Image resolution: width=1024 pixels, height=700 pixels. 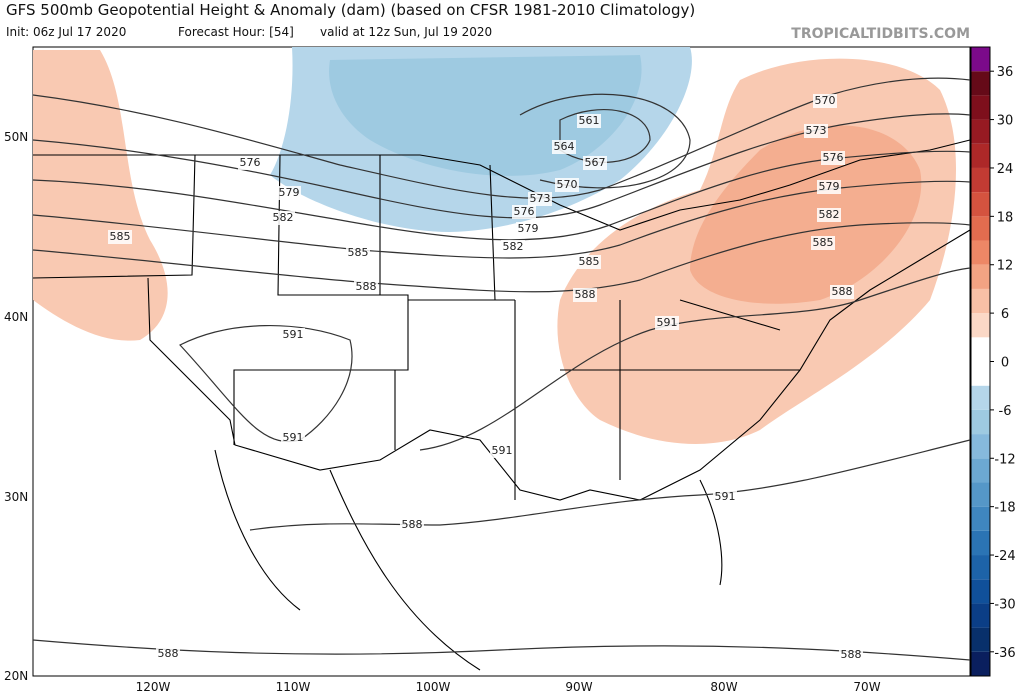 What do you see at coordinates (236, 32) in the screenshot?
I see `forecast-hour: Forecast Hour: [54]` at bounding box center [236, 32].